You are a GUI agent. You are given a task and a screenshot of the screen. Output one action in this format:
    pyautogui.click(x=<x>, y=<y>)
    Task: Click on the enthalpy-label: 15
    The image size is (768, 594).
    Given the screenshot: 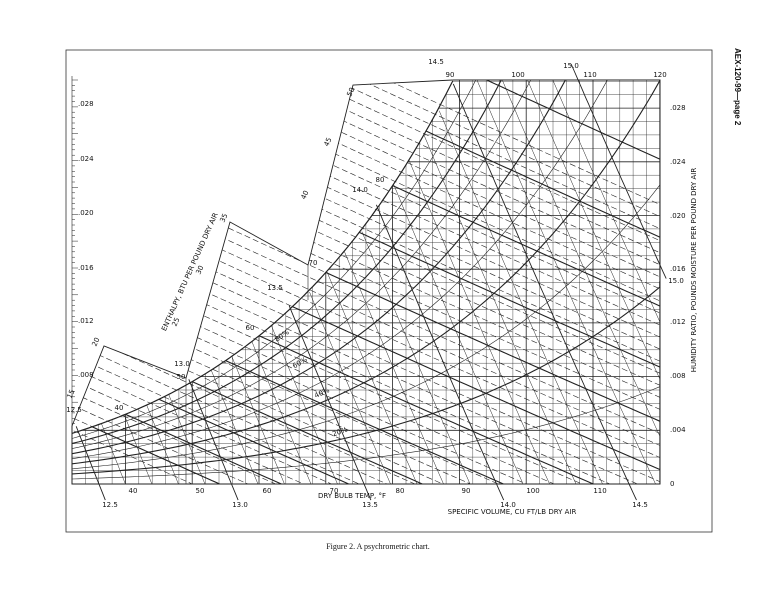 What is the action you would take?
    pyautogui.click(x=71, y=393)
    